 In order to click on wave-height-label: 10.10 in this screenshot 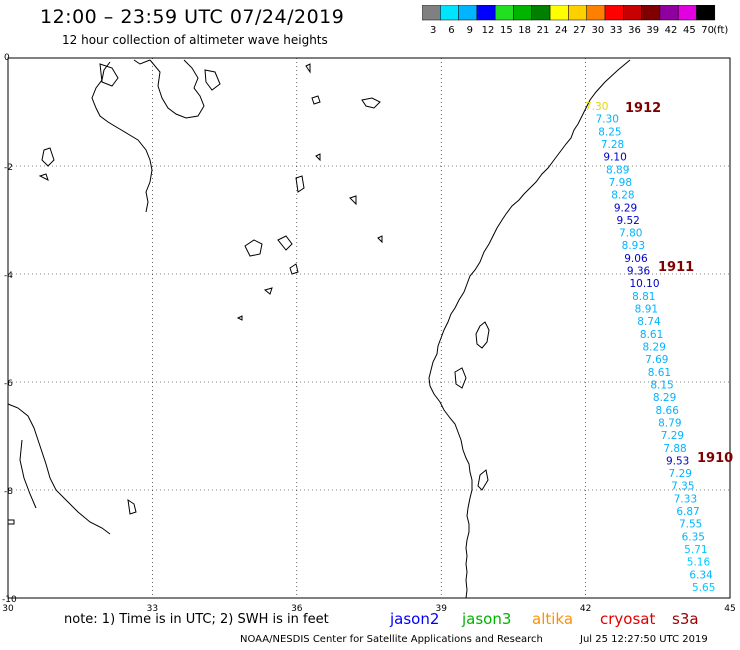, I will do `click(644, 284)`.